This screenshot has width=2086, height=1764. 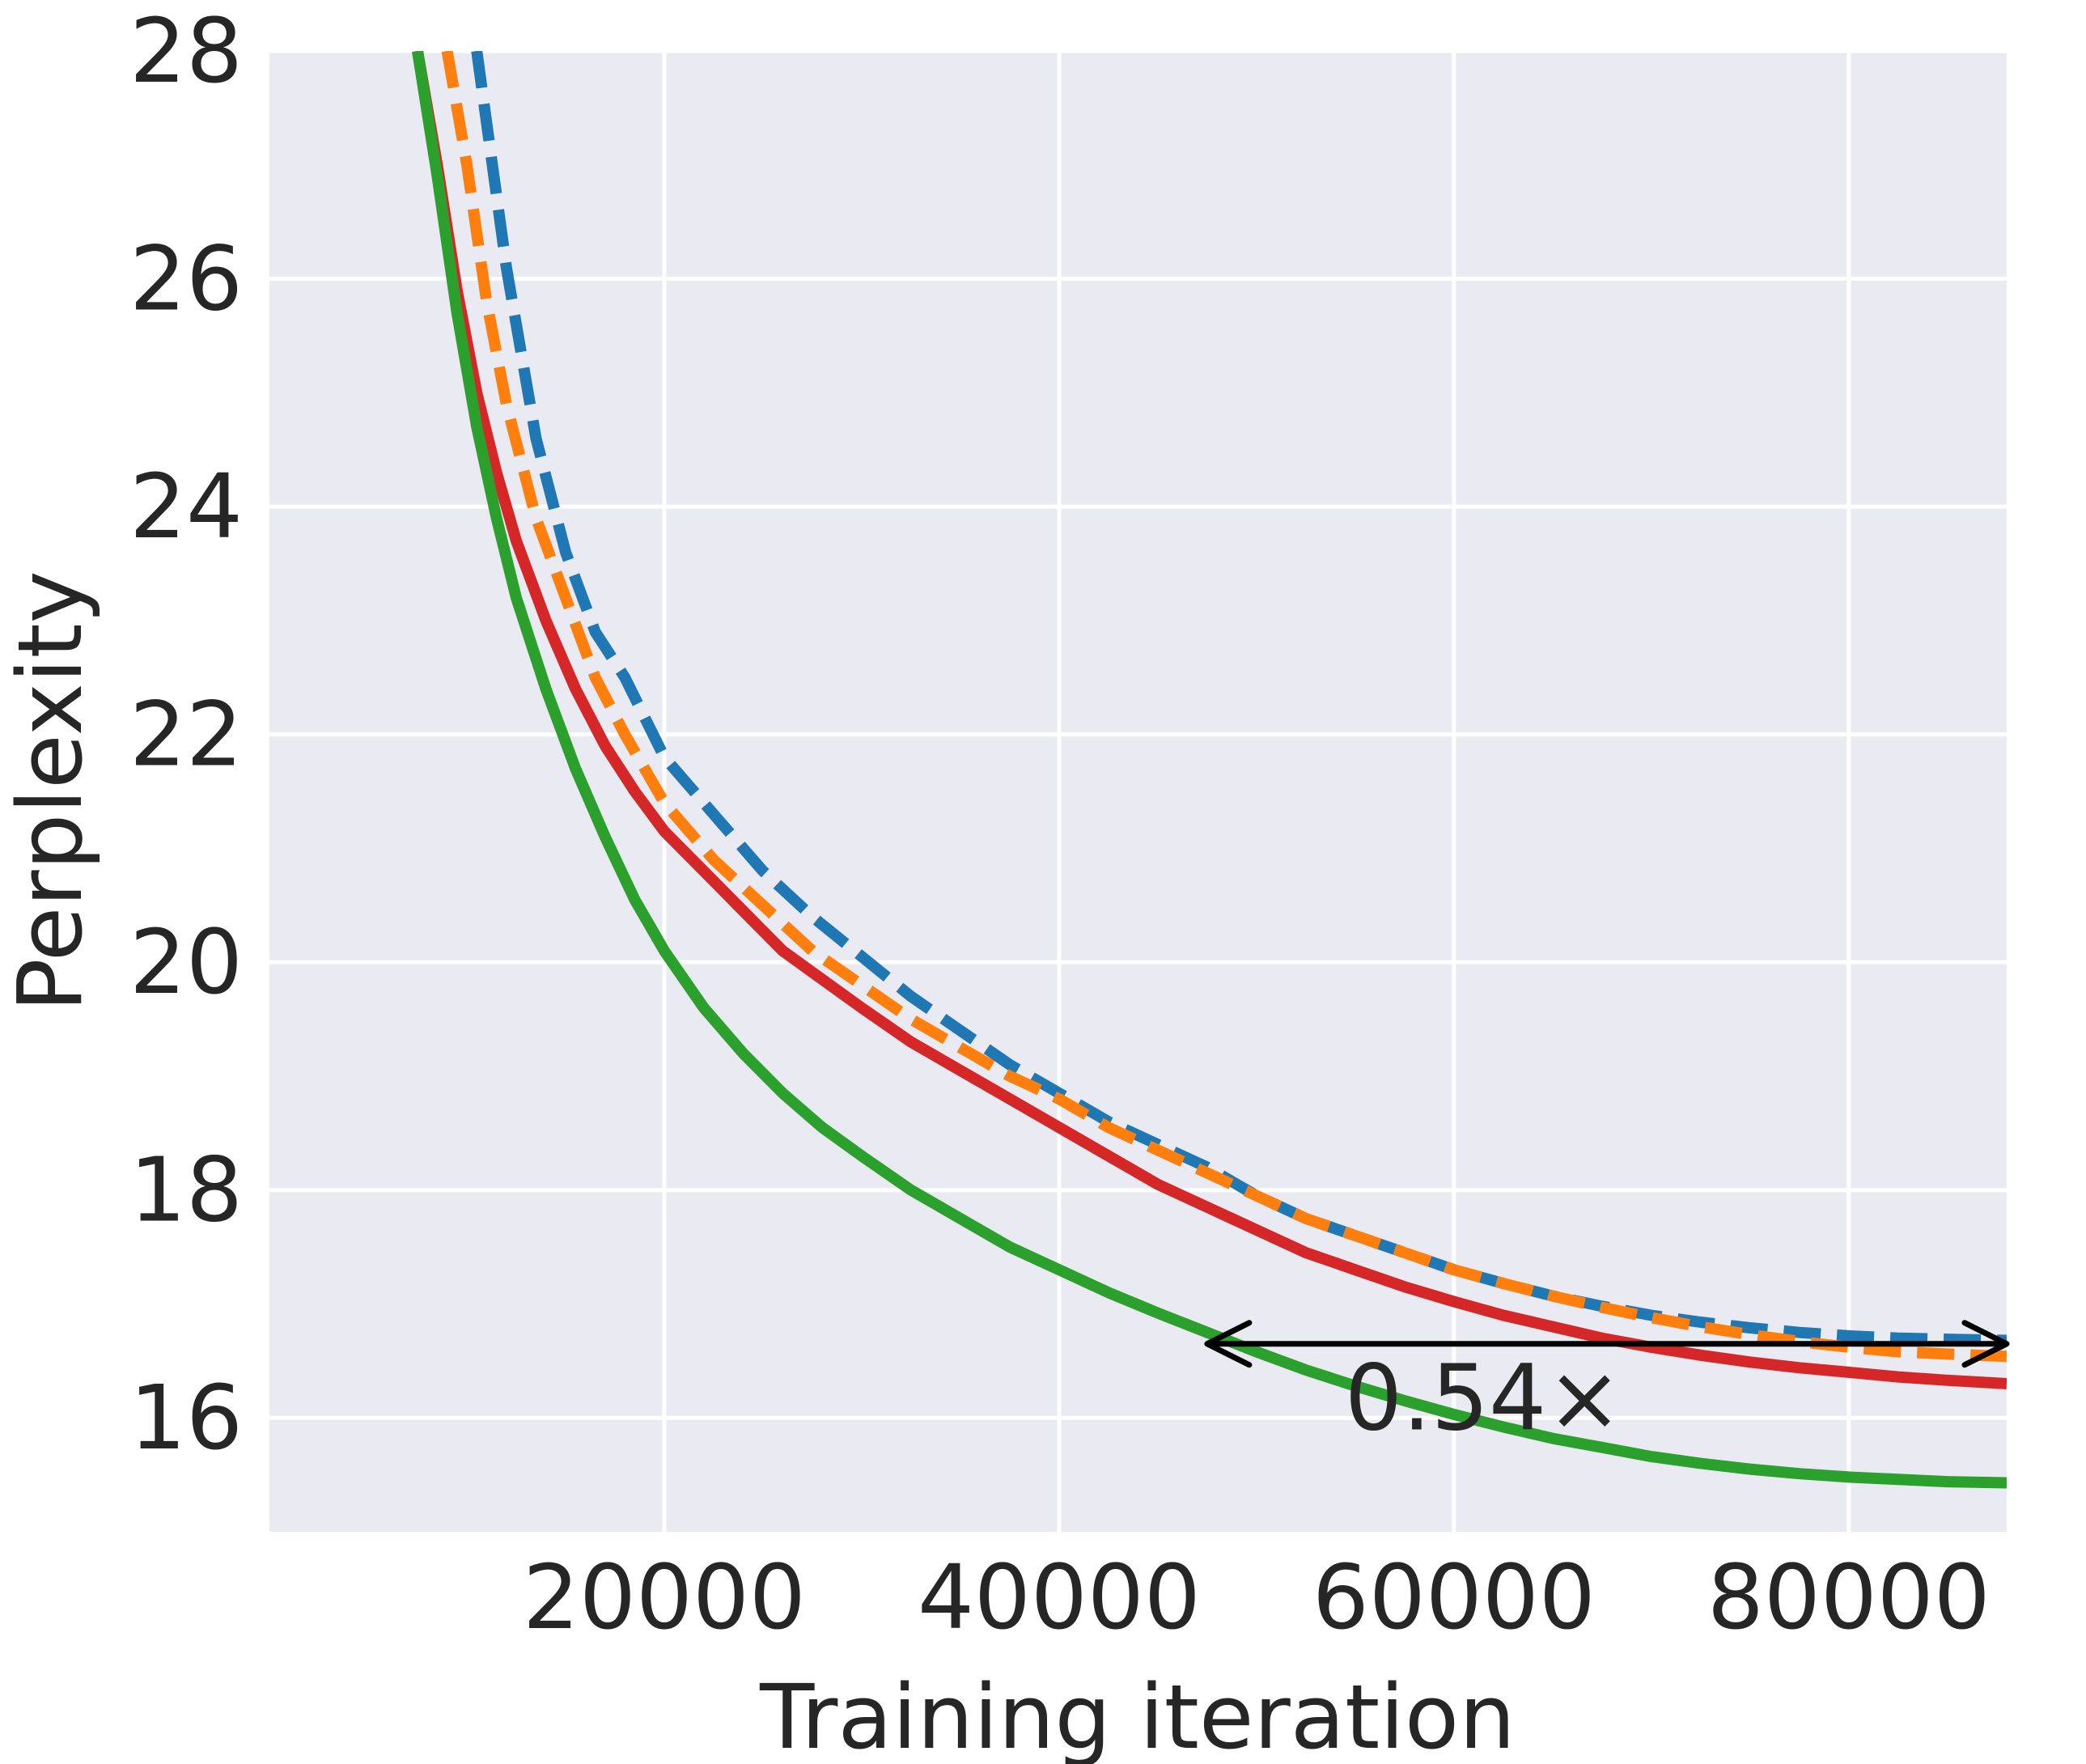 What do you see at coordinates (186, 506) in the screenshot?
I see `y-tick-label: 24` at bounding box center [186, 506].